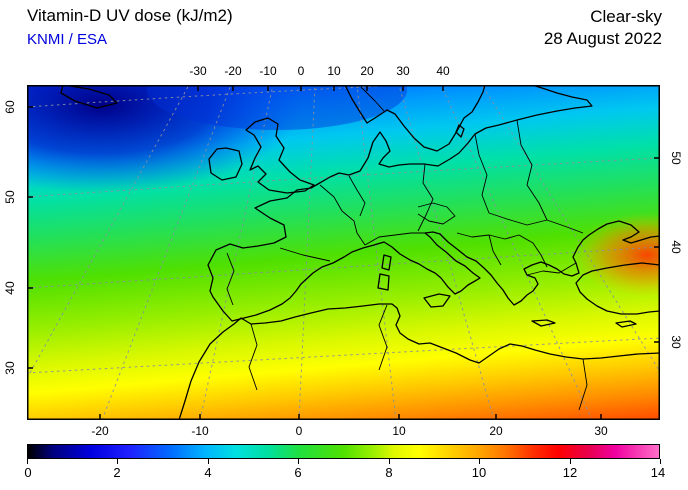  Describe the element at coordinates (301, 71) in the screenshot. I see `top-axis-tick: 0` at that location.